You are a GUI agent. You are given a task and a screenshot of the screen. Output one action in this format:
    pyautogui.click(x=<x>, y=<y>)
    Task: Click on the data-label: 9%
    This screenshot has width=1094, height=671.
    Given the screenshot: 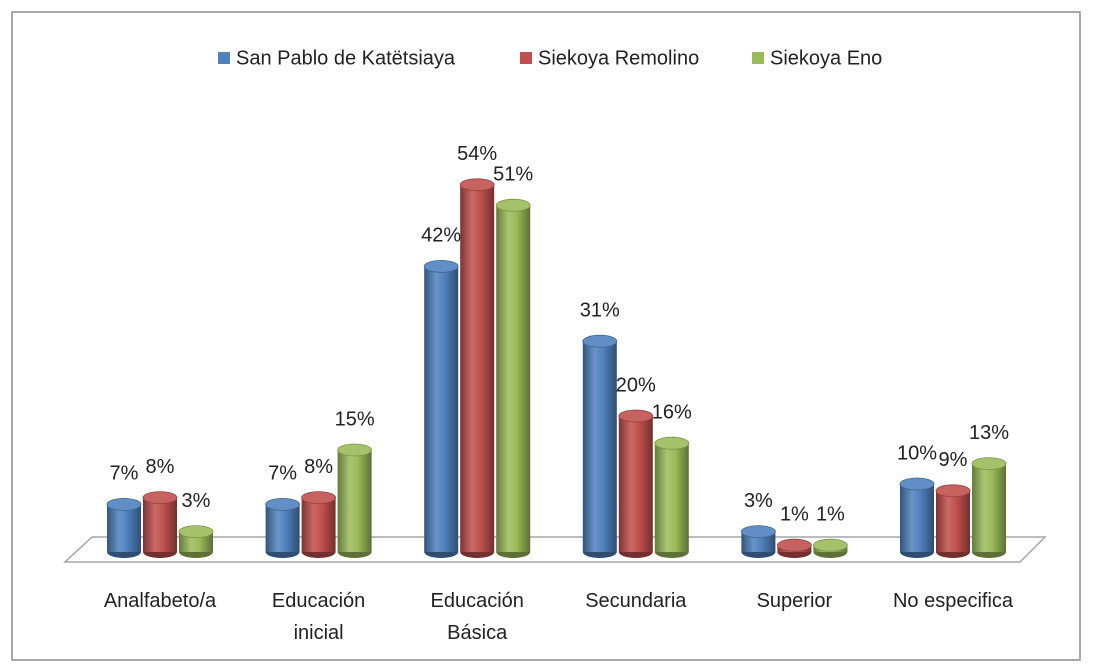 What is the action you would take?
    pyautogui.click(x=953, y=460)
    